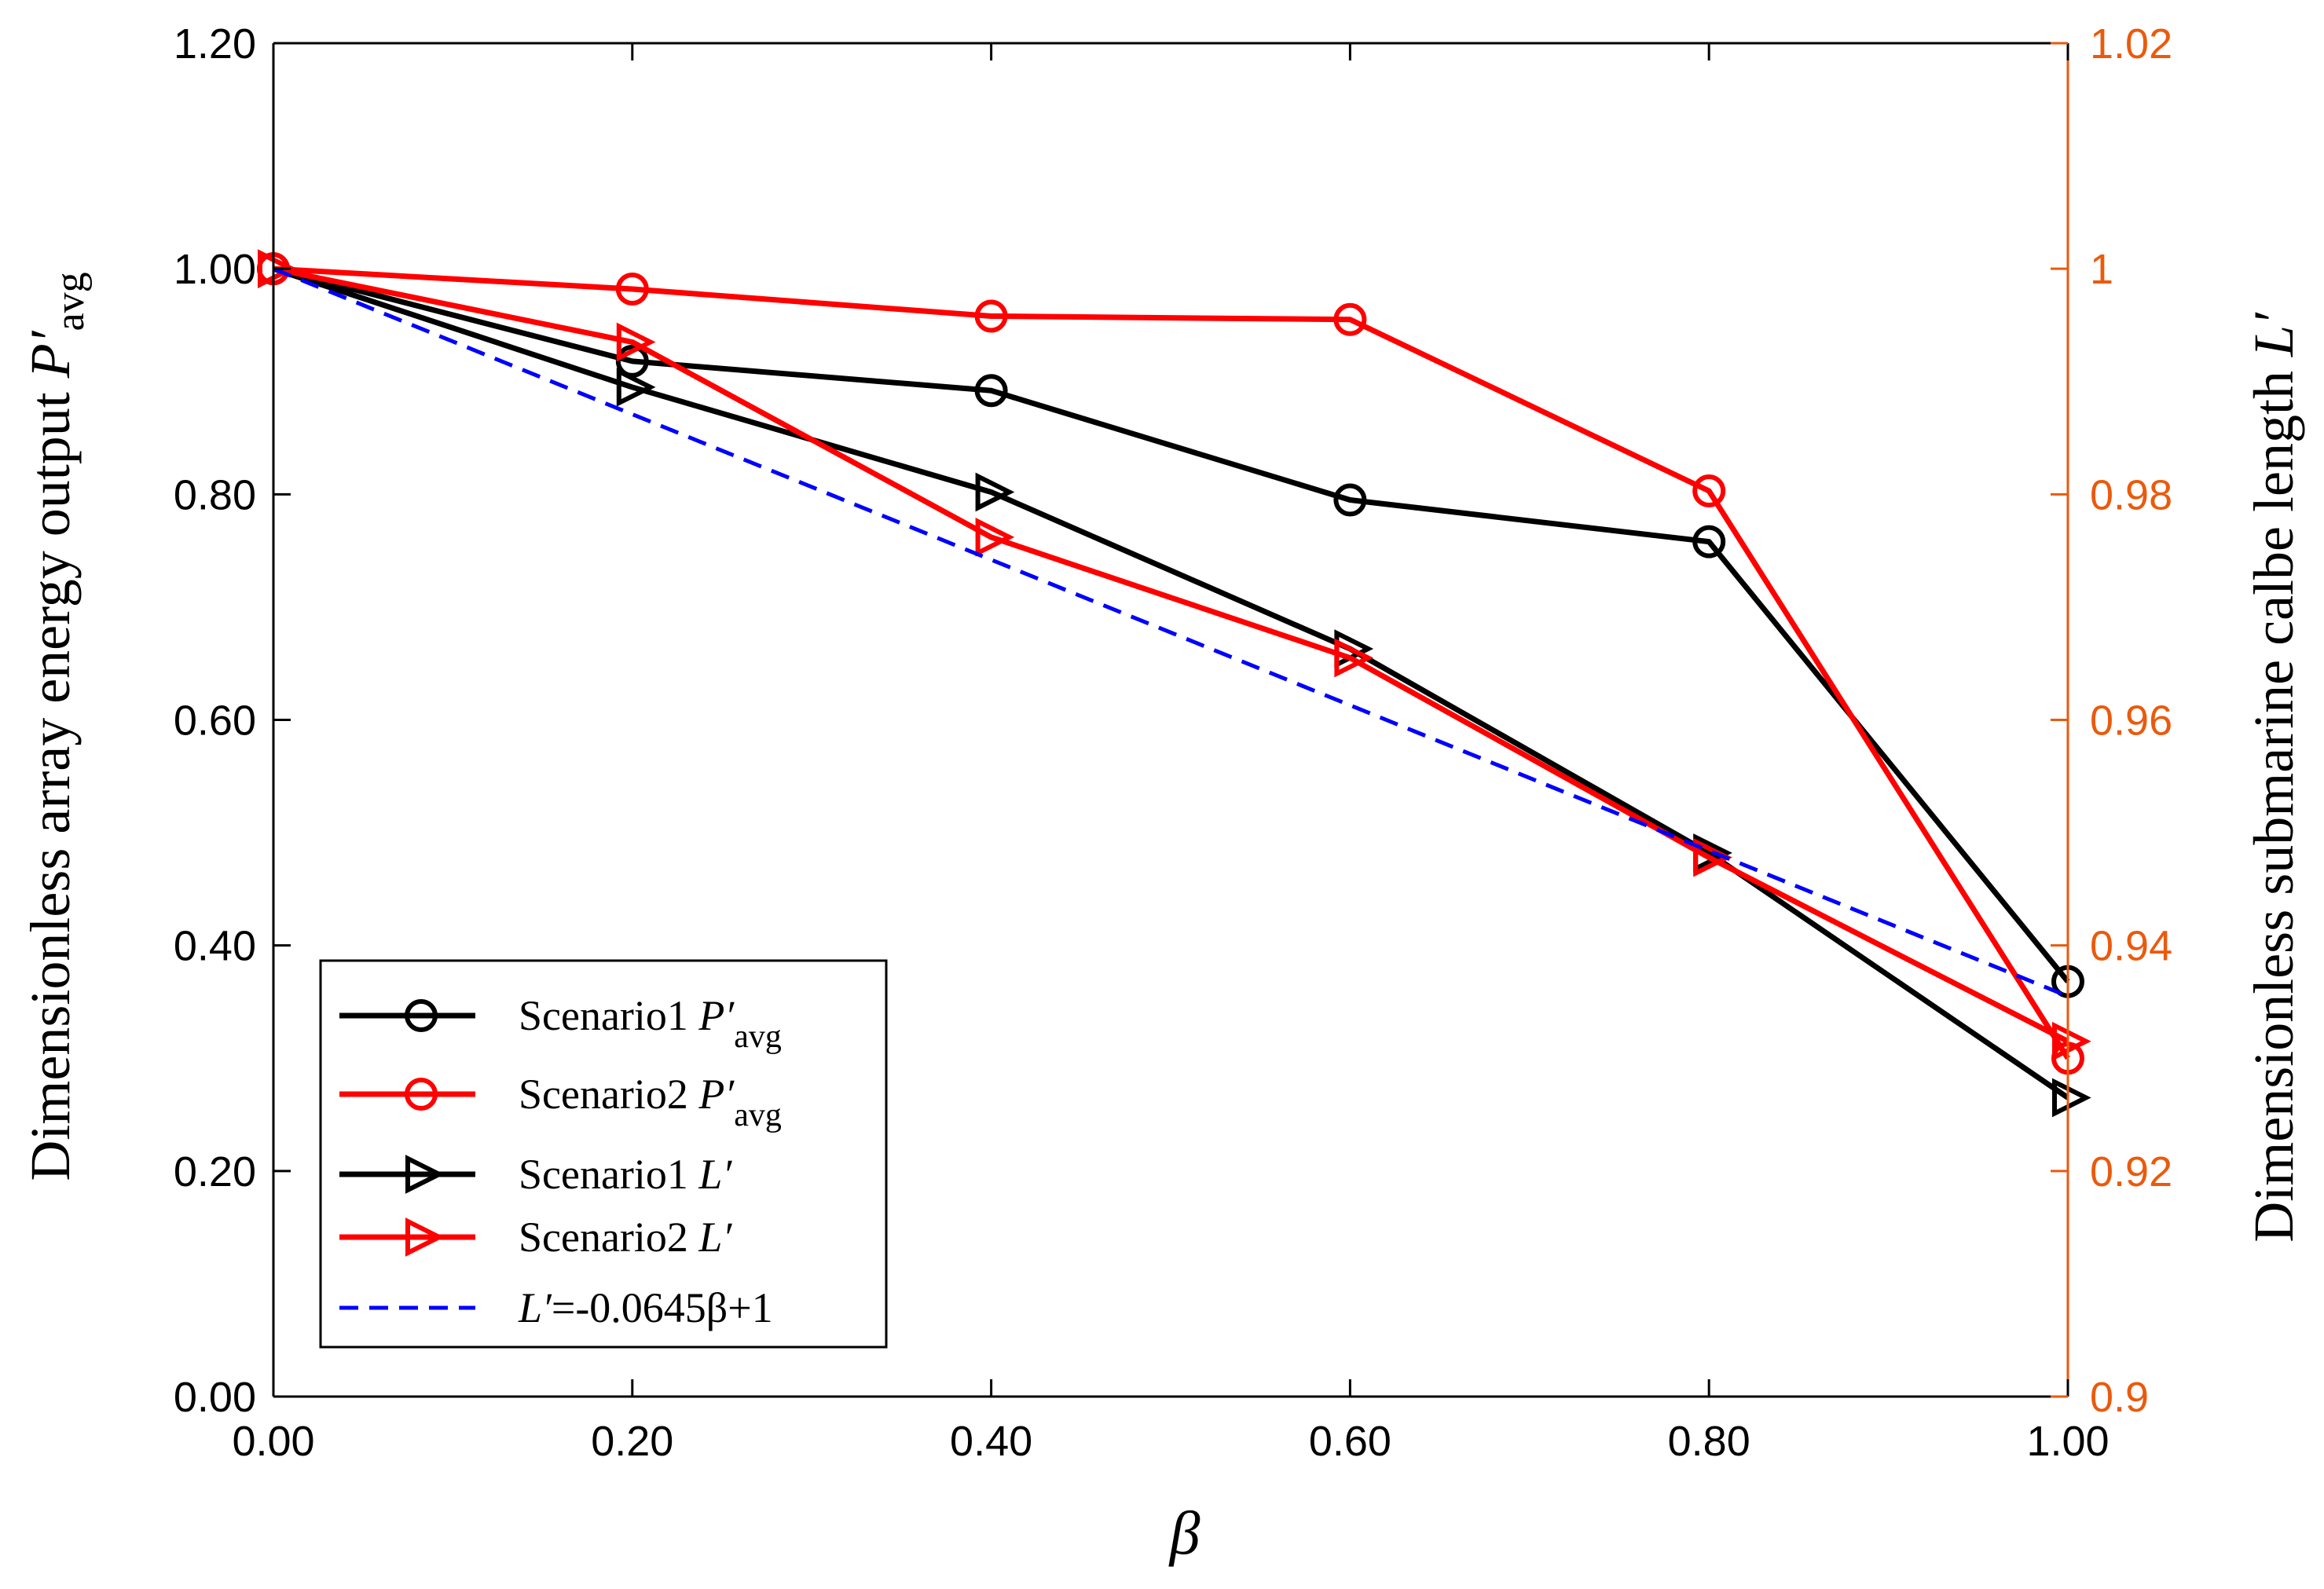 The width and height of the screenshot is (2324, 1589). I want to click on right-tick-label: 1.02, so click(2131, 44).